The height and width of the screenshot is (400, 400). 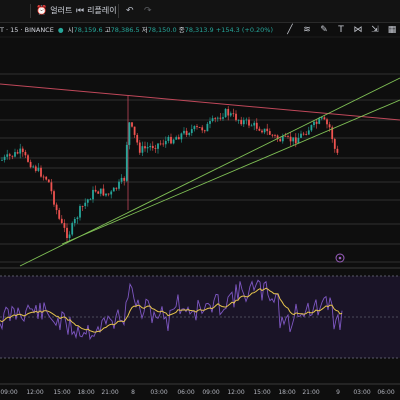 I want to click on time-axis-label: 12:00, so click(x=236, y=392).